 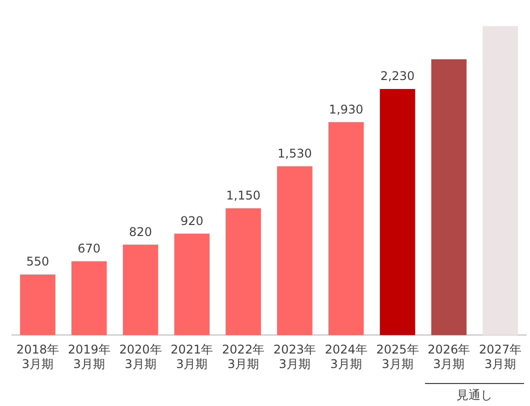 I want to click on x-tick-label: 2022年 3月期, so click(x=243, y=356).